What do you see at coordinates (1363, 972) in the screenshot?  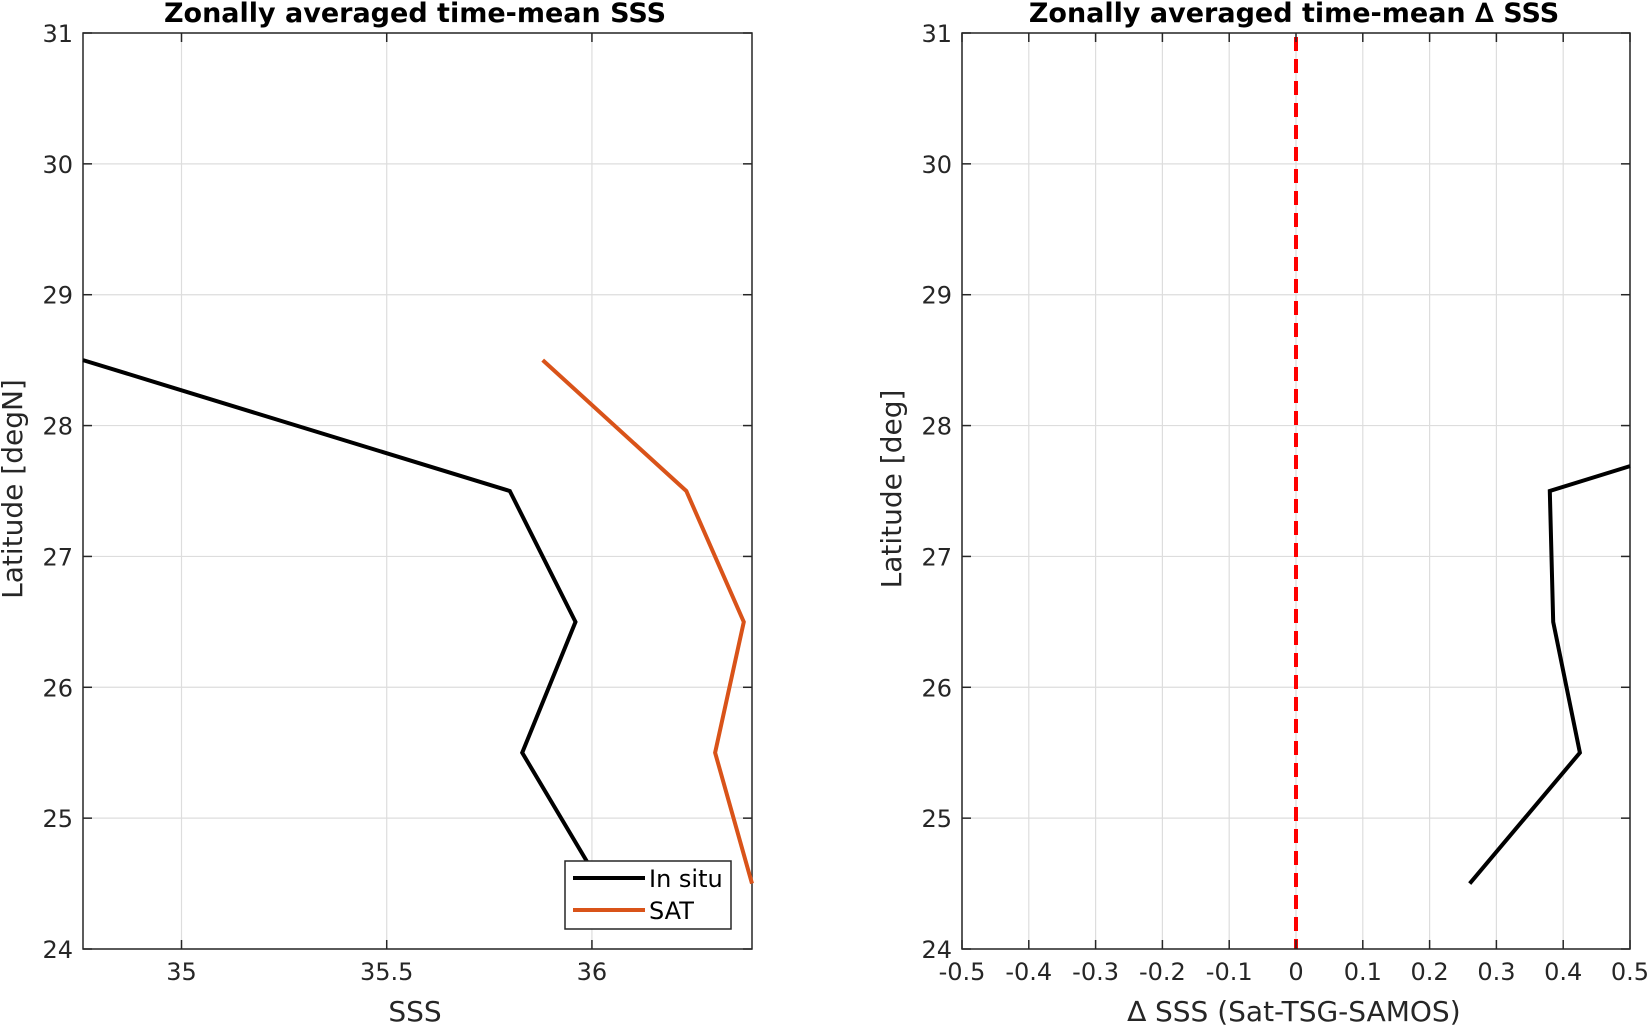 I see `x-tick-label: 0.1` at bounding box center [1363, 972].